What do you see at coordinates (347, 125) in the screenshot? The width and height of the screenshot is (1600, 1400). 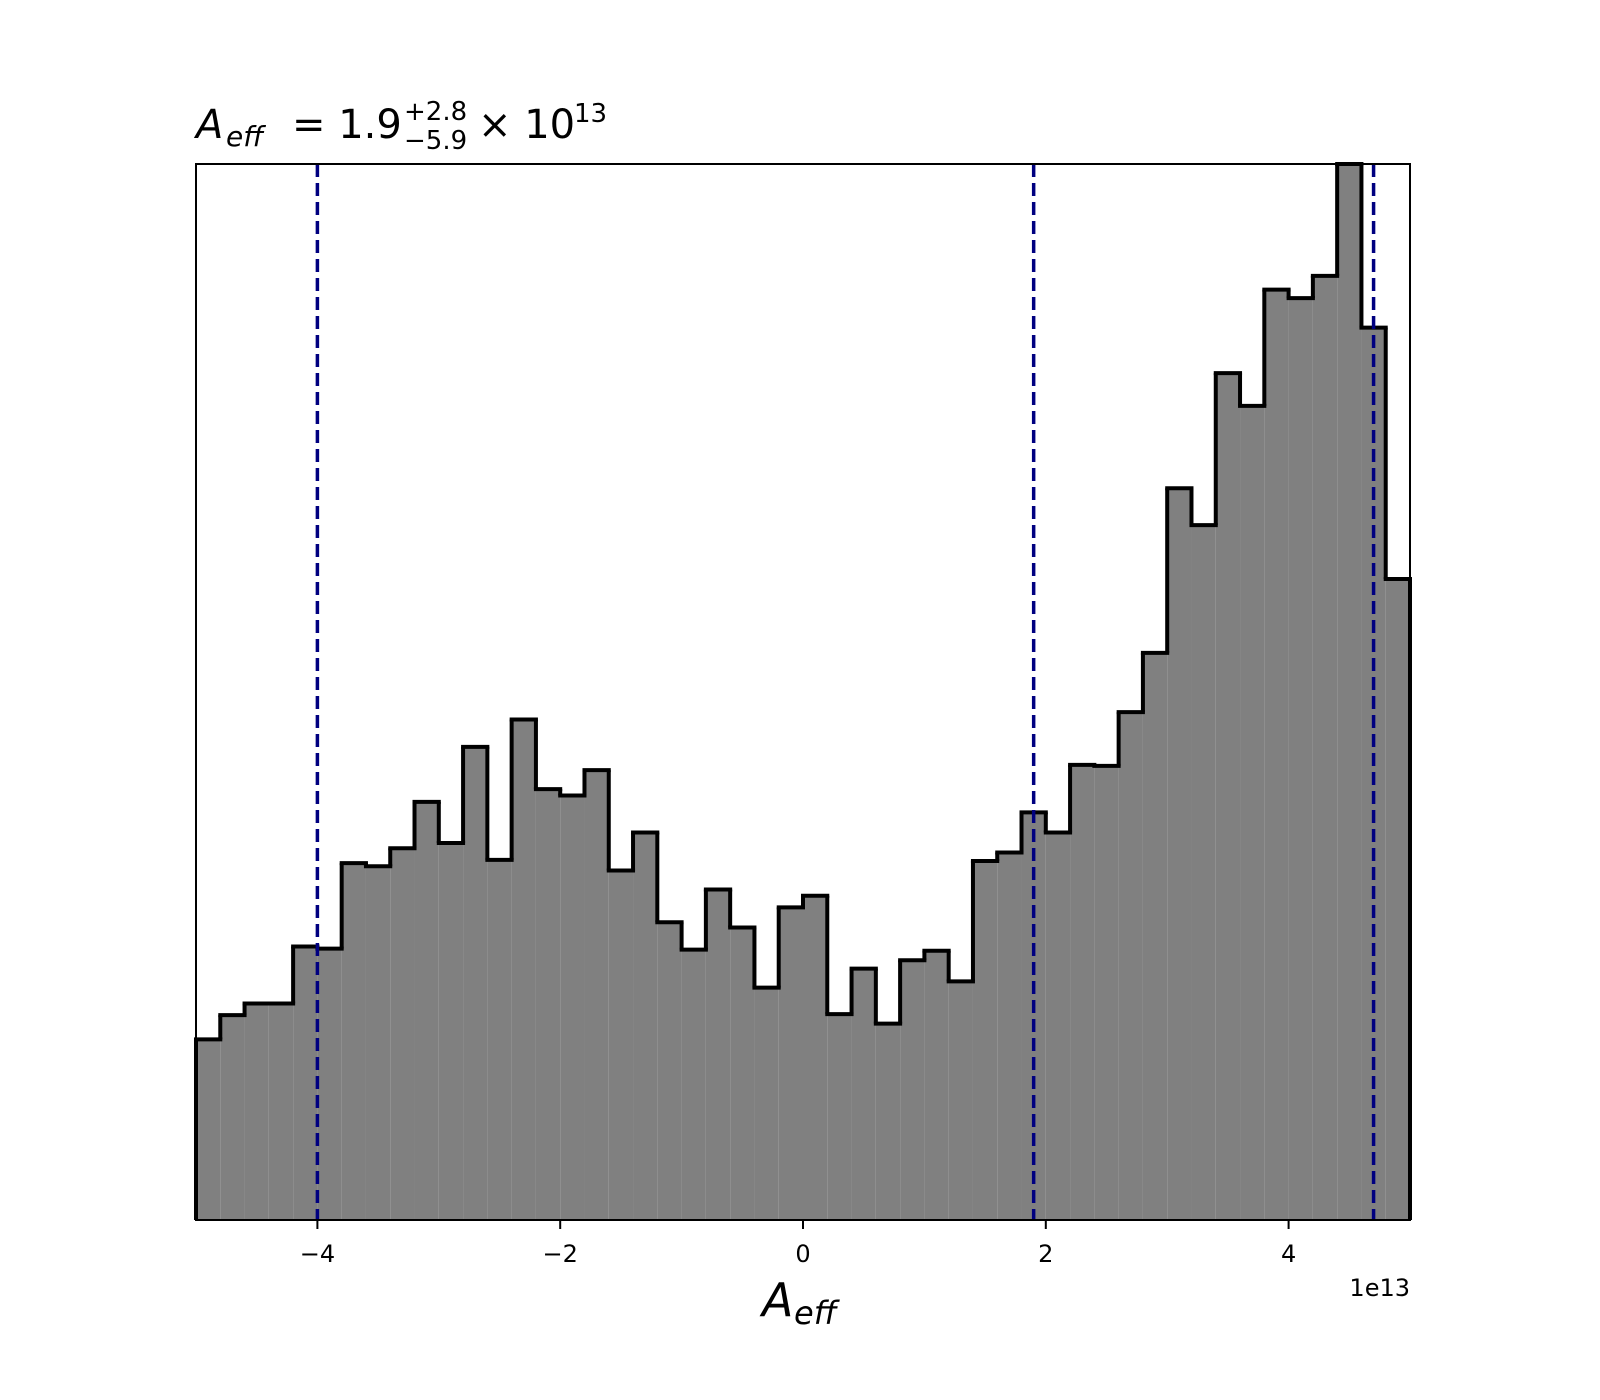 I see `title-median: = 1.9` at bounding box center [347, 125].